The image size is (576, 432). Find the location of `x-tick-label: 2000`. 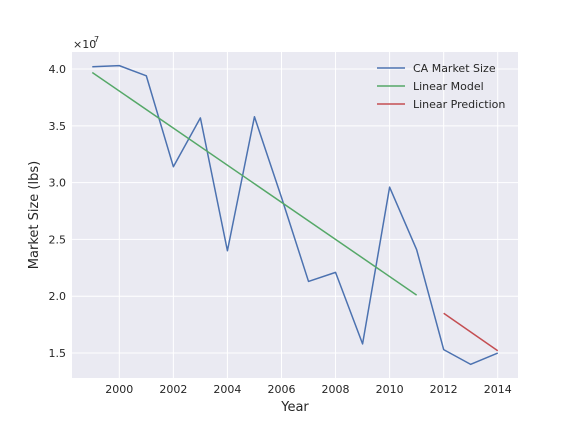

x-tick-label: 2000 is located at coordinates (119, 389).